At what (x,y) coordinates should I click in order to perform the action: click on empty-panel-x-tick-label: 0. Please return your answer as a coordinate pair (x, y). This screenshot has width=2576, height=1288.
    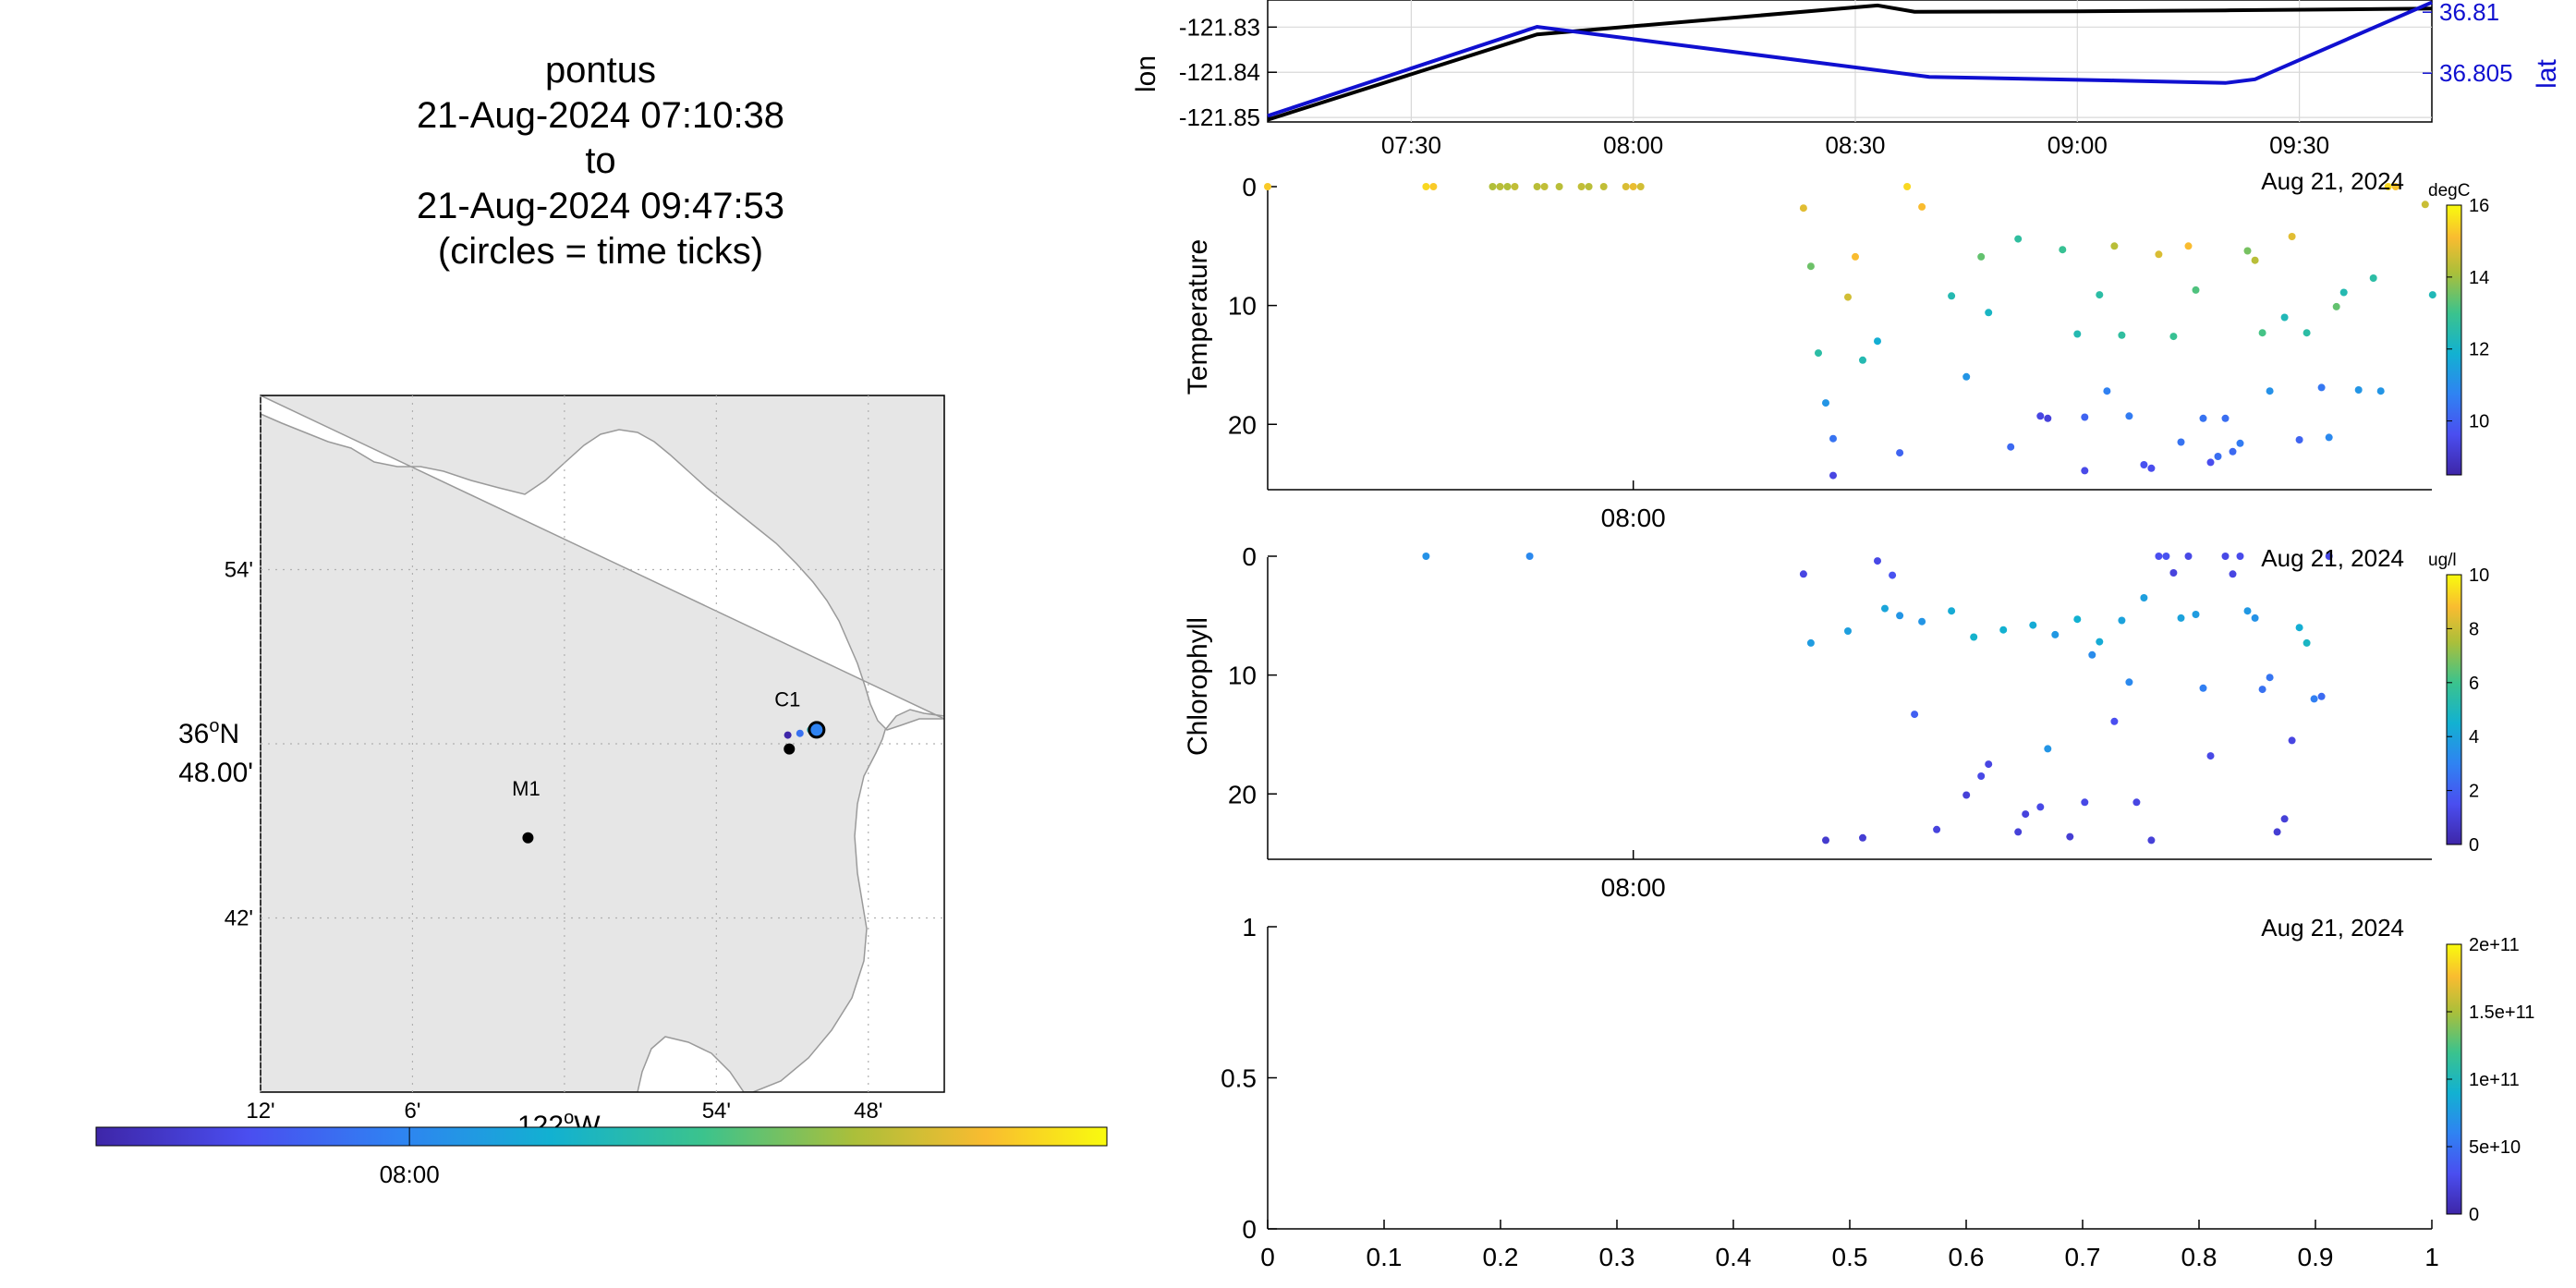
    Looking at the image, I should click on (1267, 1257).